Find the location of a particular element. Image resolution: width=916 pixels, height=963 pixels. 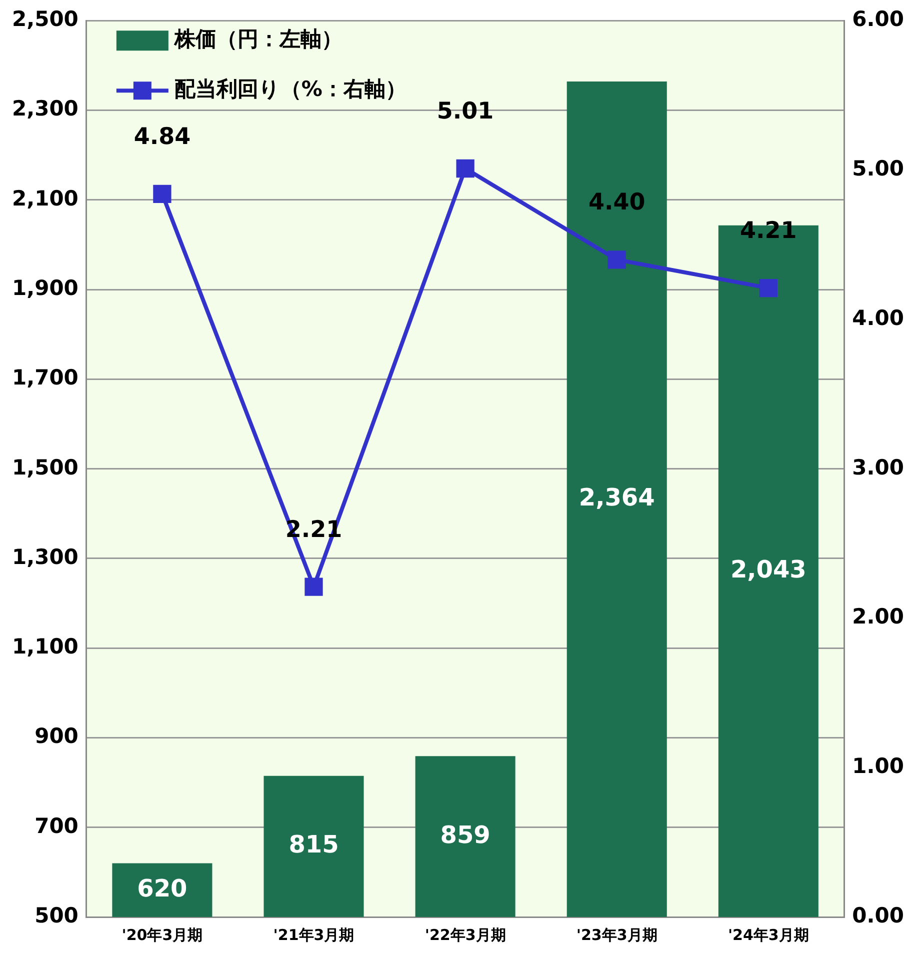

y-tick-label: 2,300 is located at coordinates (45, 108).